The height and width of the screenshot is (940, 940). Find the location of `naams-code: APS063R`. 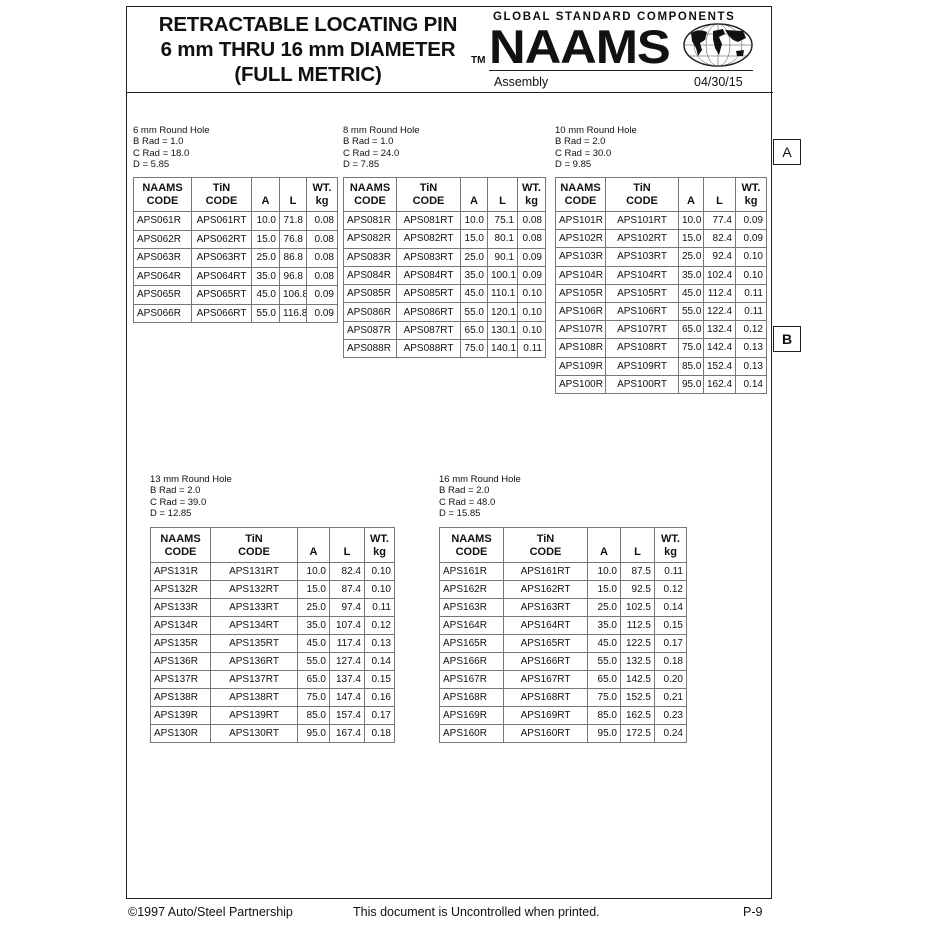

naams-code: APS063R is located at coordinates (162, 258).